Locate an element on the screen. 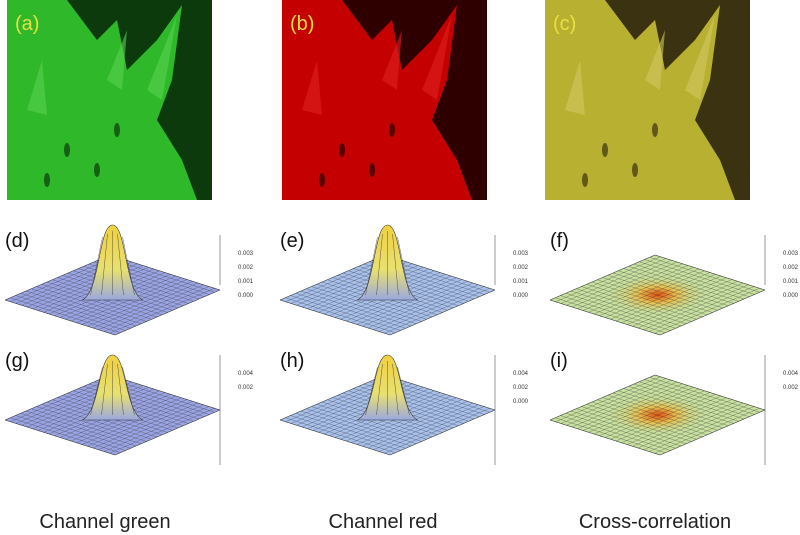 The image size is (800, 535). panel-label: (h) is located at coordinates (292, 361).